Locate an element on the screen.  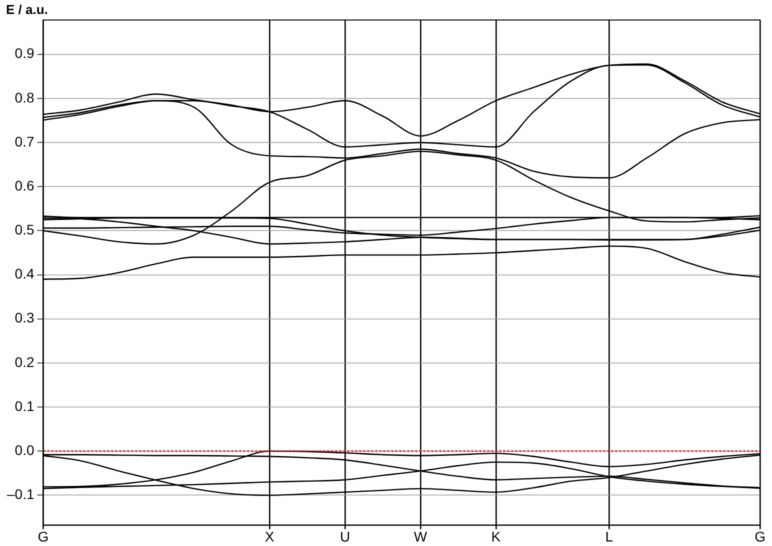
y-tick-label: –0.1 is located at coordinates (20, 494).